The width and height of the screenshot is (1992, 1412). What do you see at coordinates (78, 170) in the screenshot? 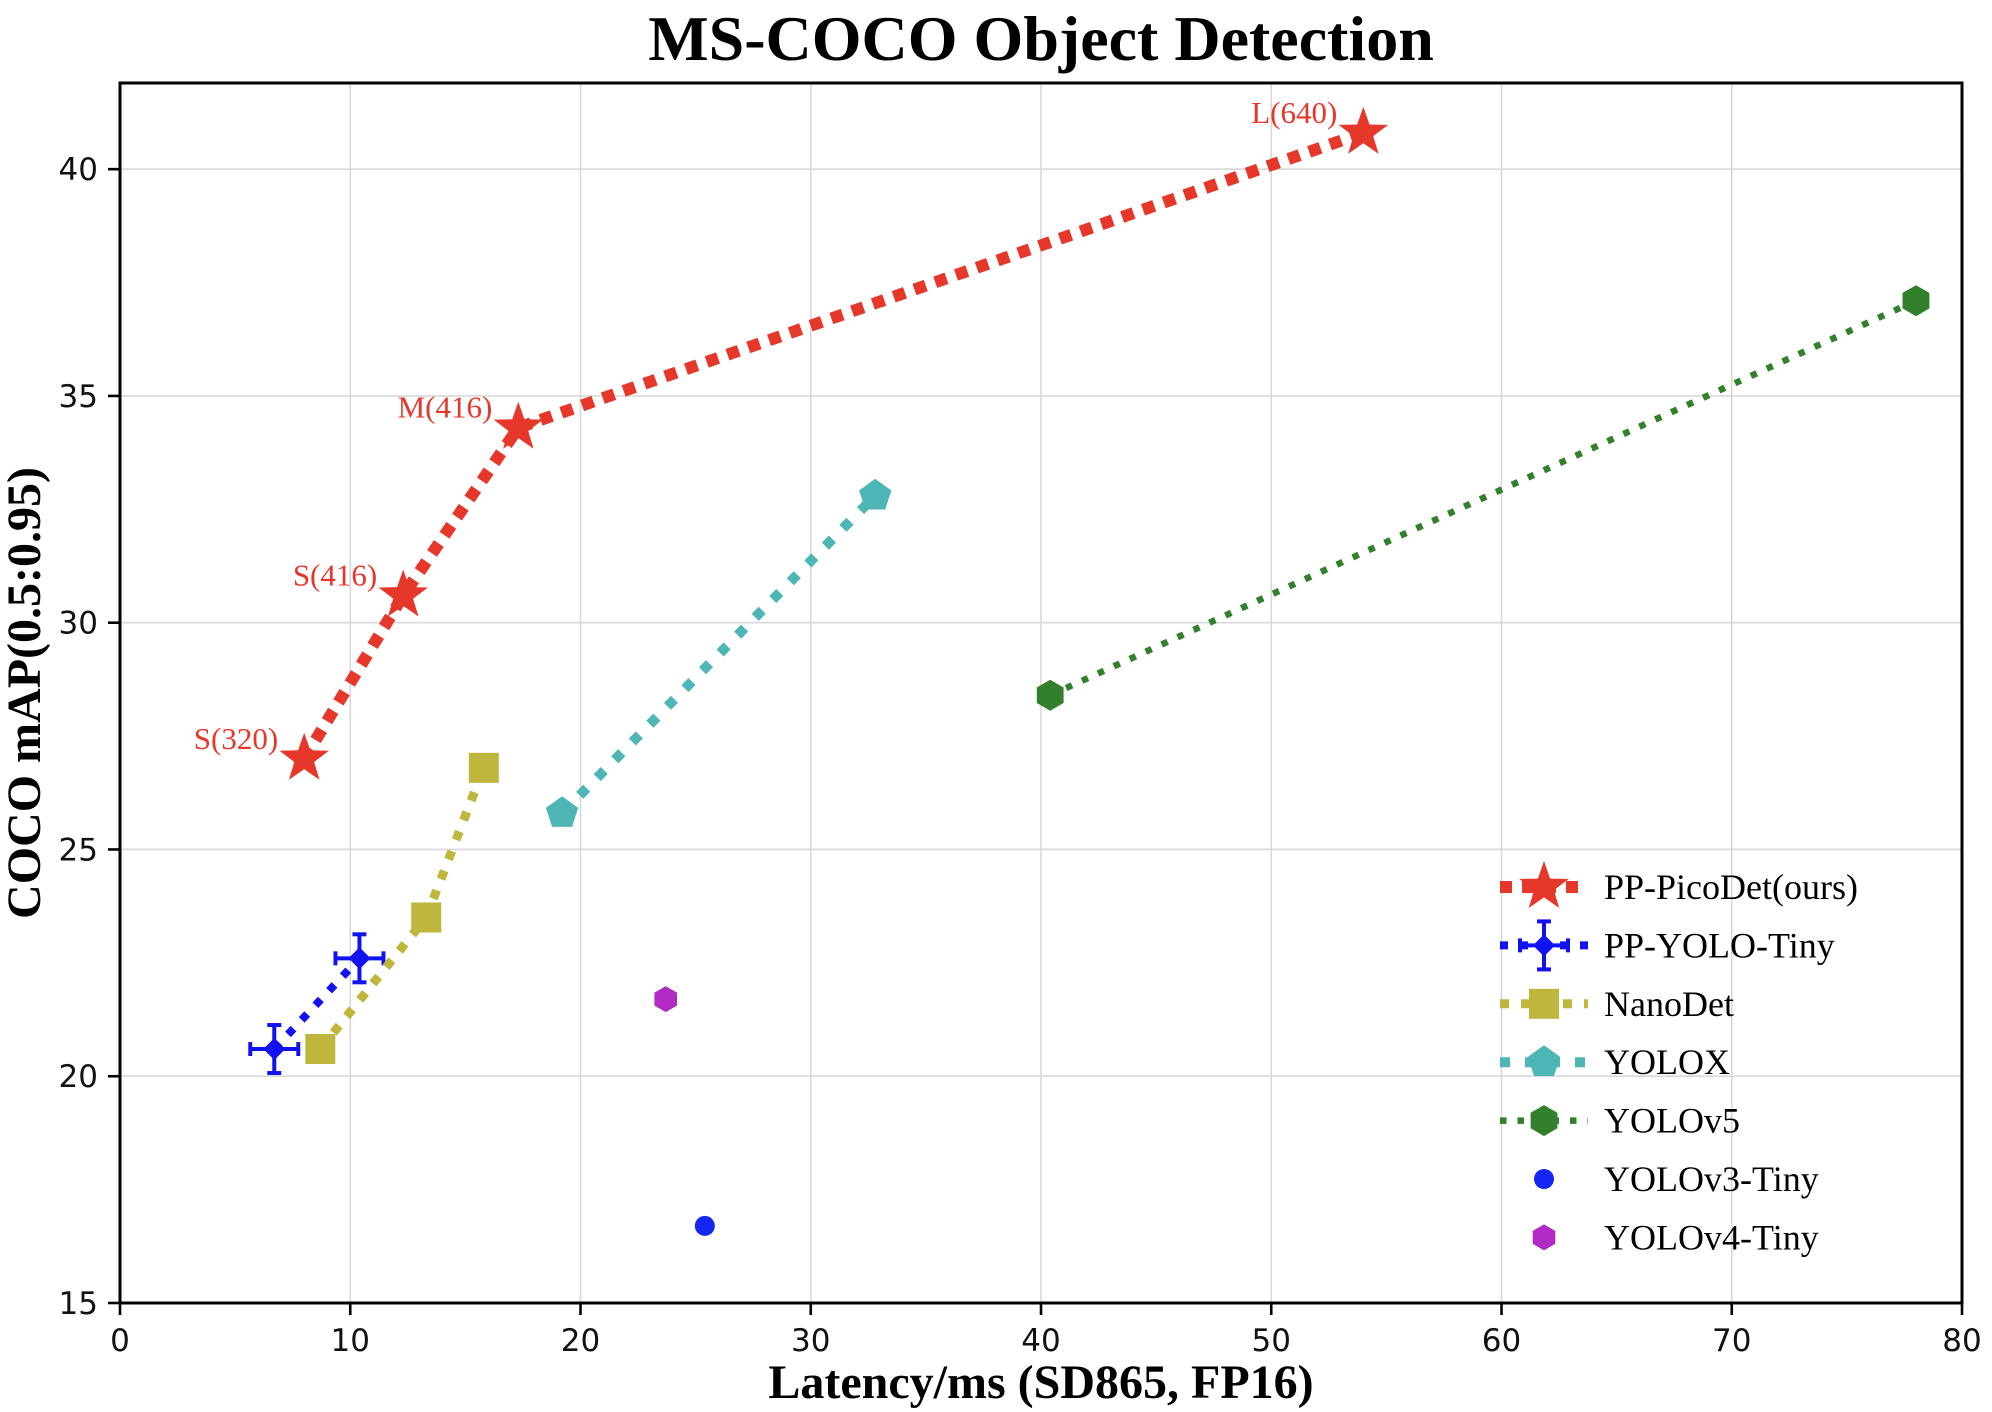
I see `y-tick-label-40: 40` at bounding box center [78, 170].